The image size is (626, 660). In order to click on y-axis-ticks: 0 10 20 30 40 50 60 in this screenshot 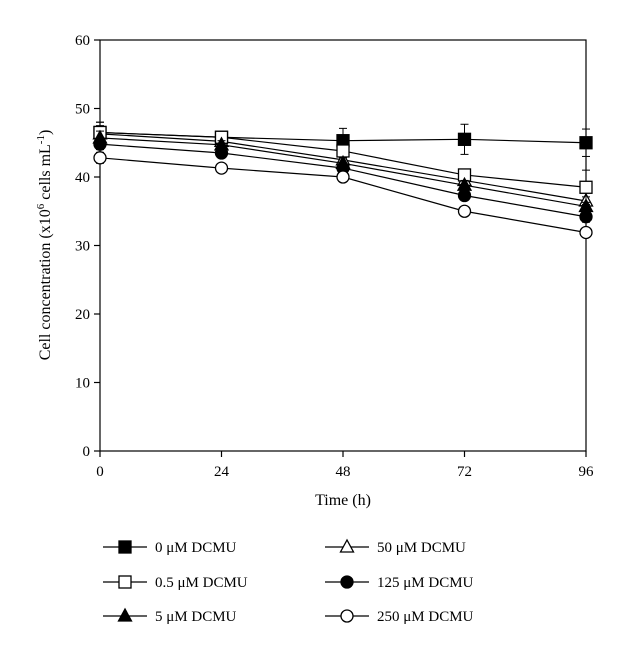, I will do `click(87, 246)`.